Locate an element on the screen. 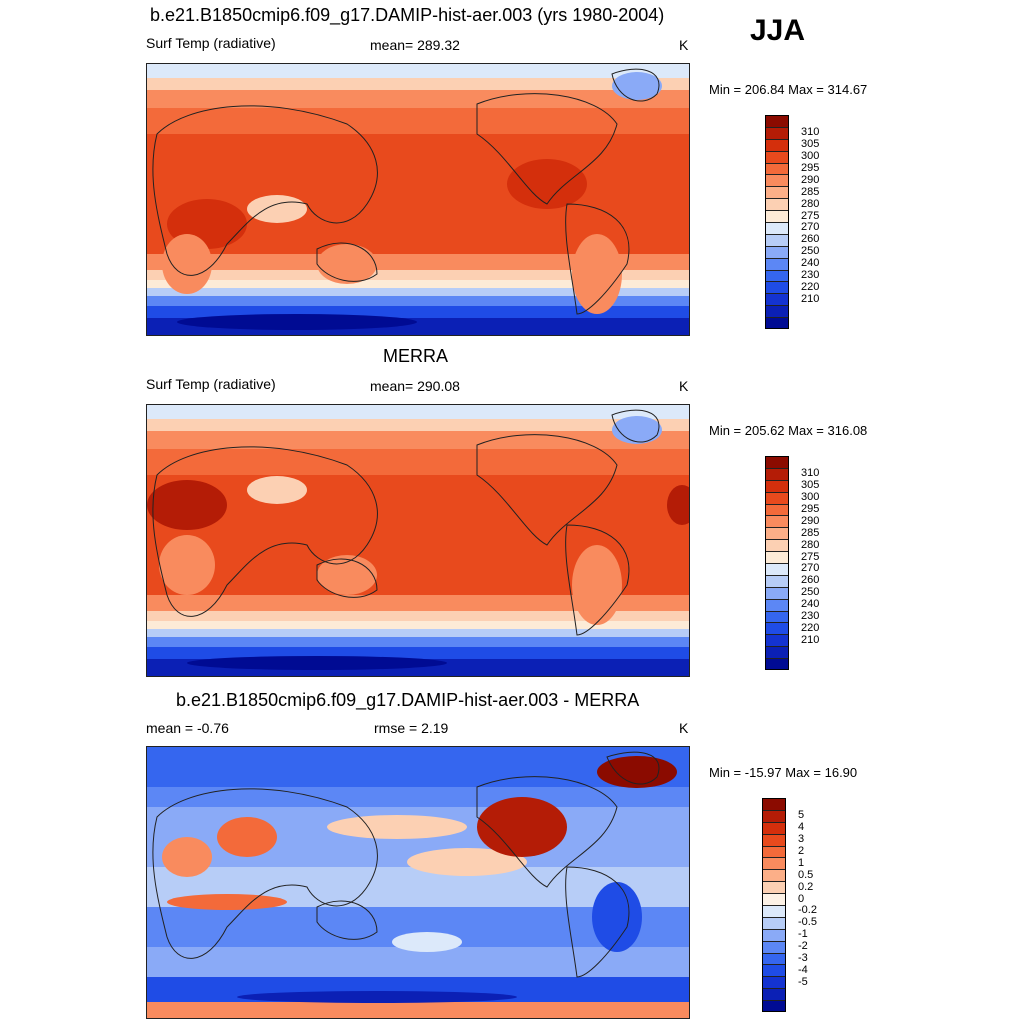  colorbar-tick-label: 220 is located at coordinates (810, 286).